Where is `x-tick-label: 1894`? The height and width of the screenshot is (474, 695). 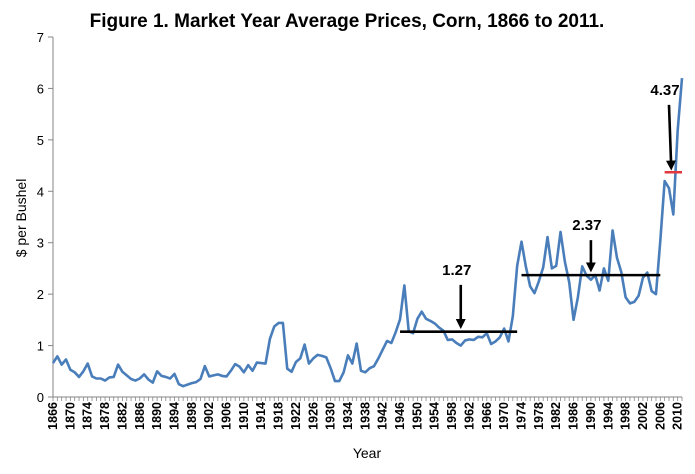
x-tick-label: 1894 is located at coordinates (174, 416).